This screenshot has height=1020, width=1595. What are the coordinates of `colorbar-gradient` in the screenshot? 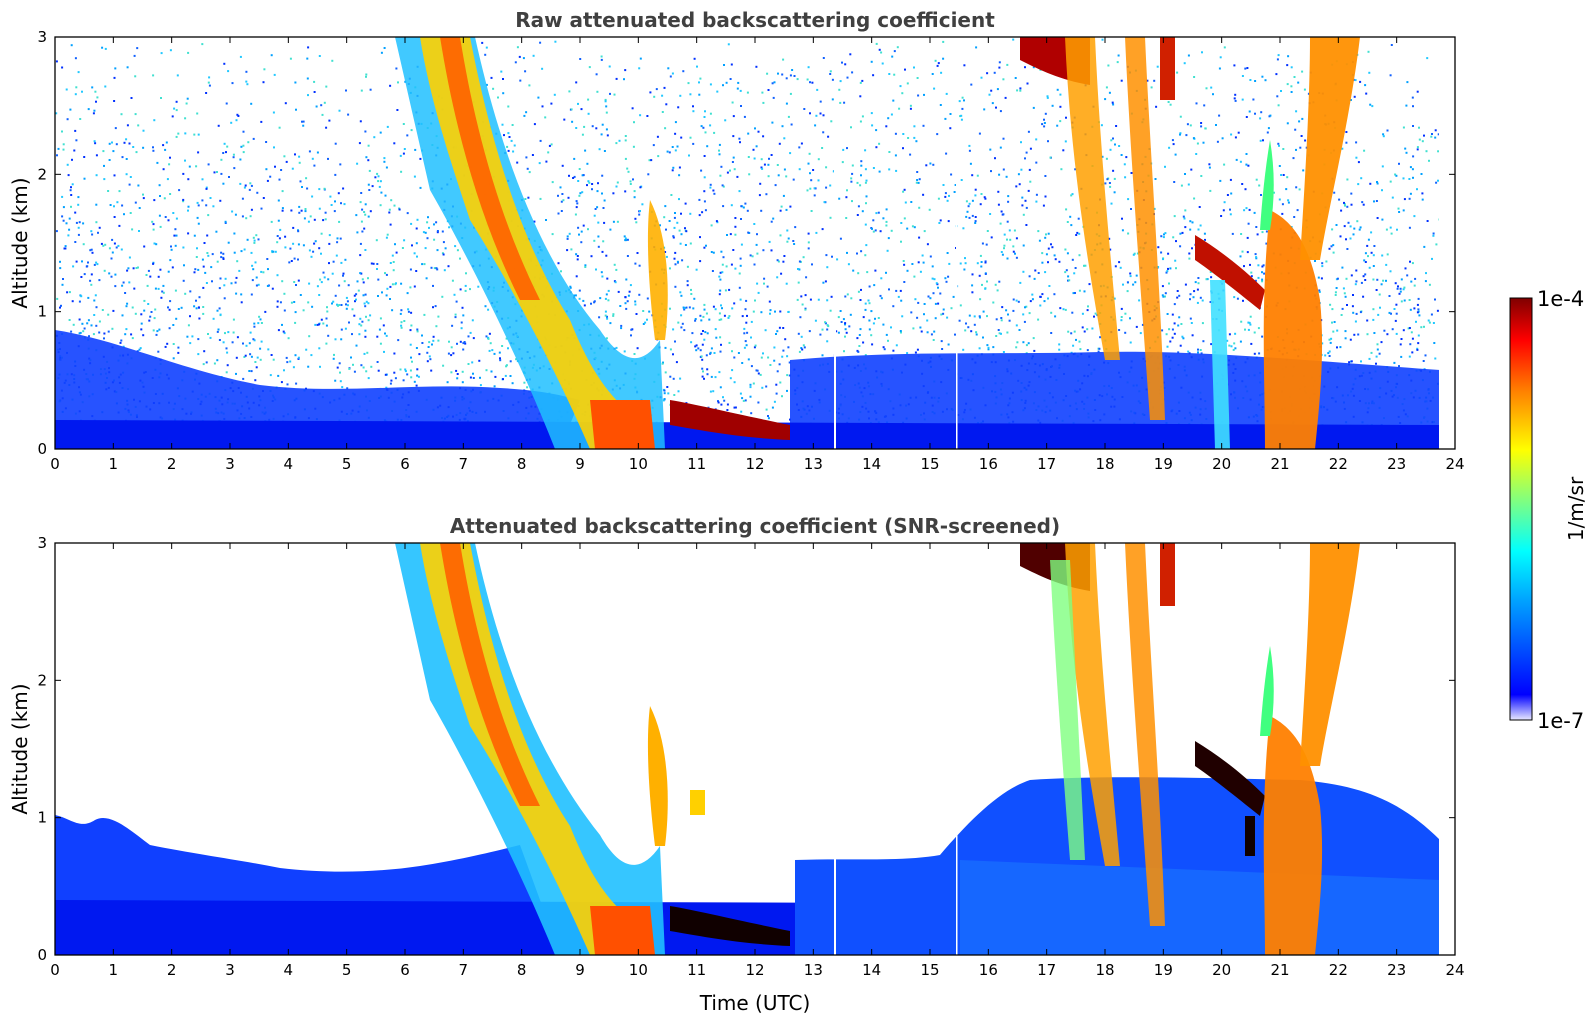 It's located at (1521, 509).